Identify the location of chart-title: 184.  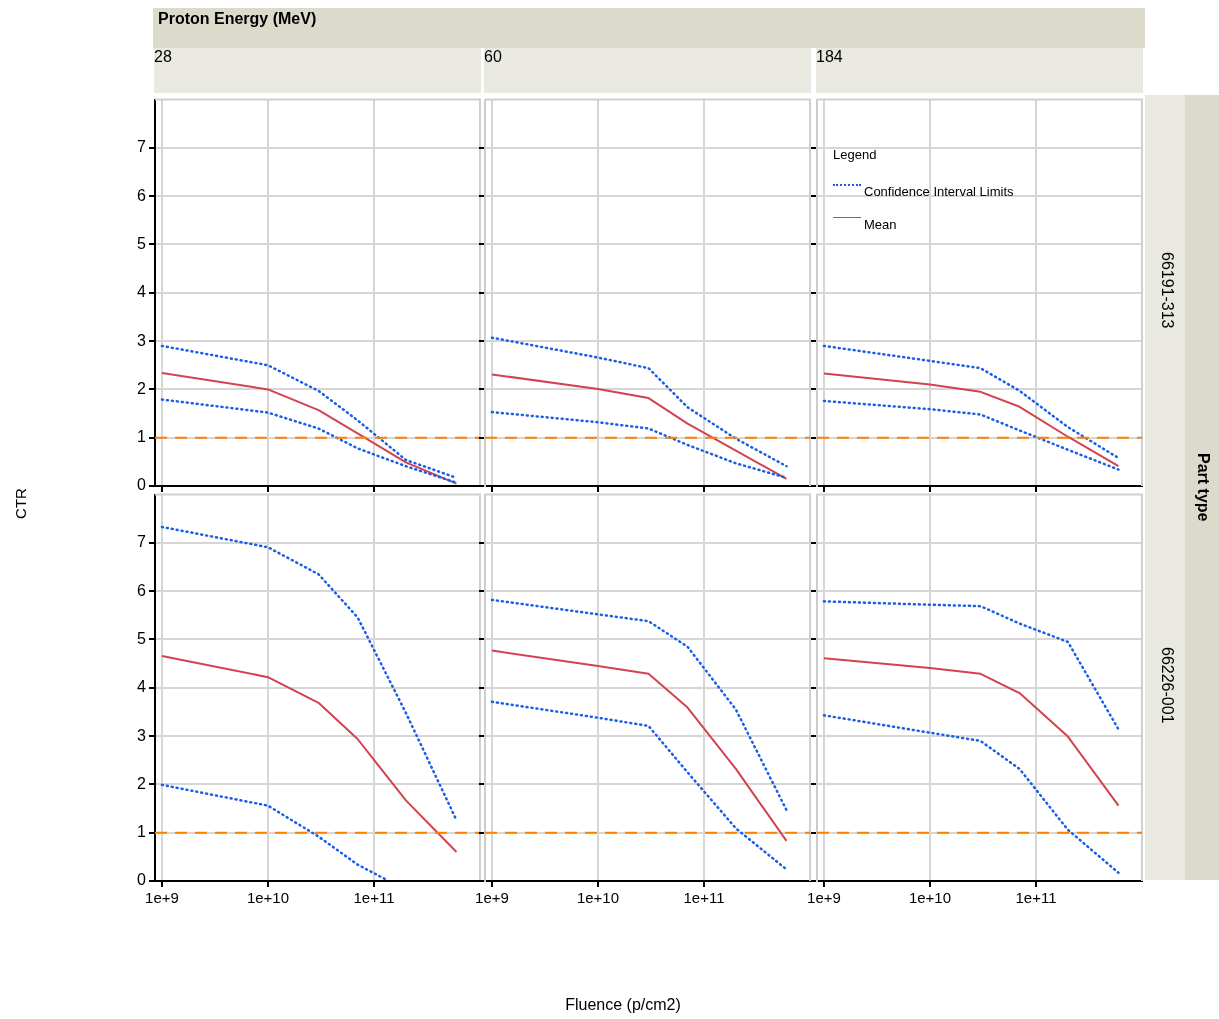
(979, 70).